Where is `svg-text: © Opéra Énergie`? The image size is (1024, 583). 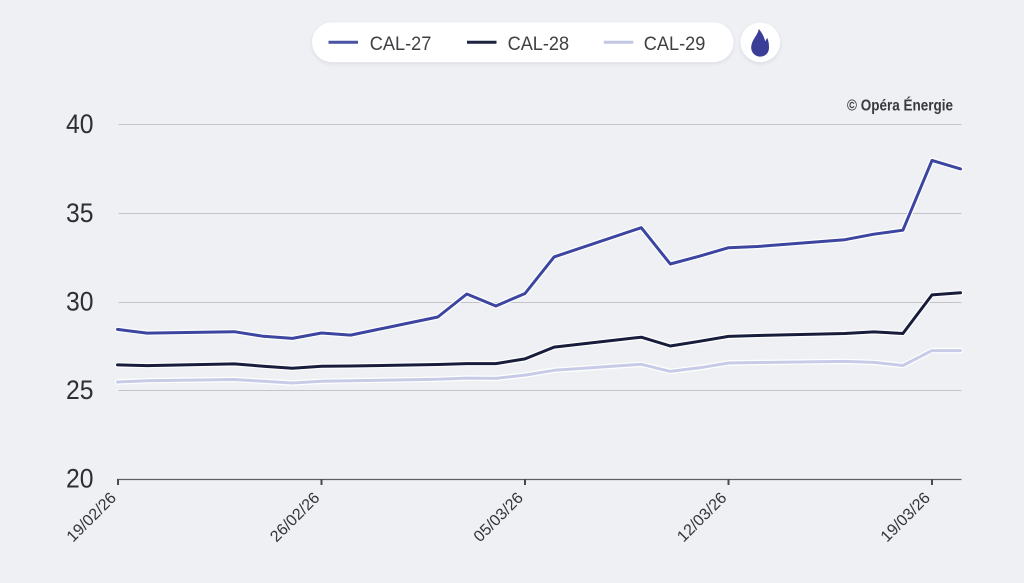
svg-text: © Opéra Énergie is located at coordinates (900, 106).